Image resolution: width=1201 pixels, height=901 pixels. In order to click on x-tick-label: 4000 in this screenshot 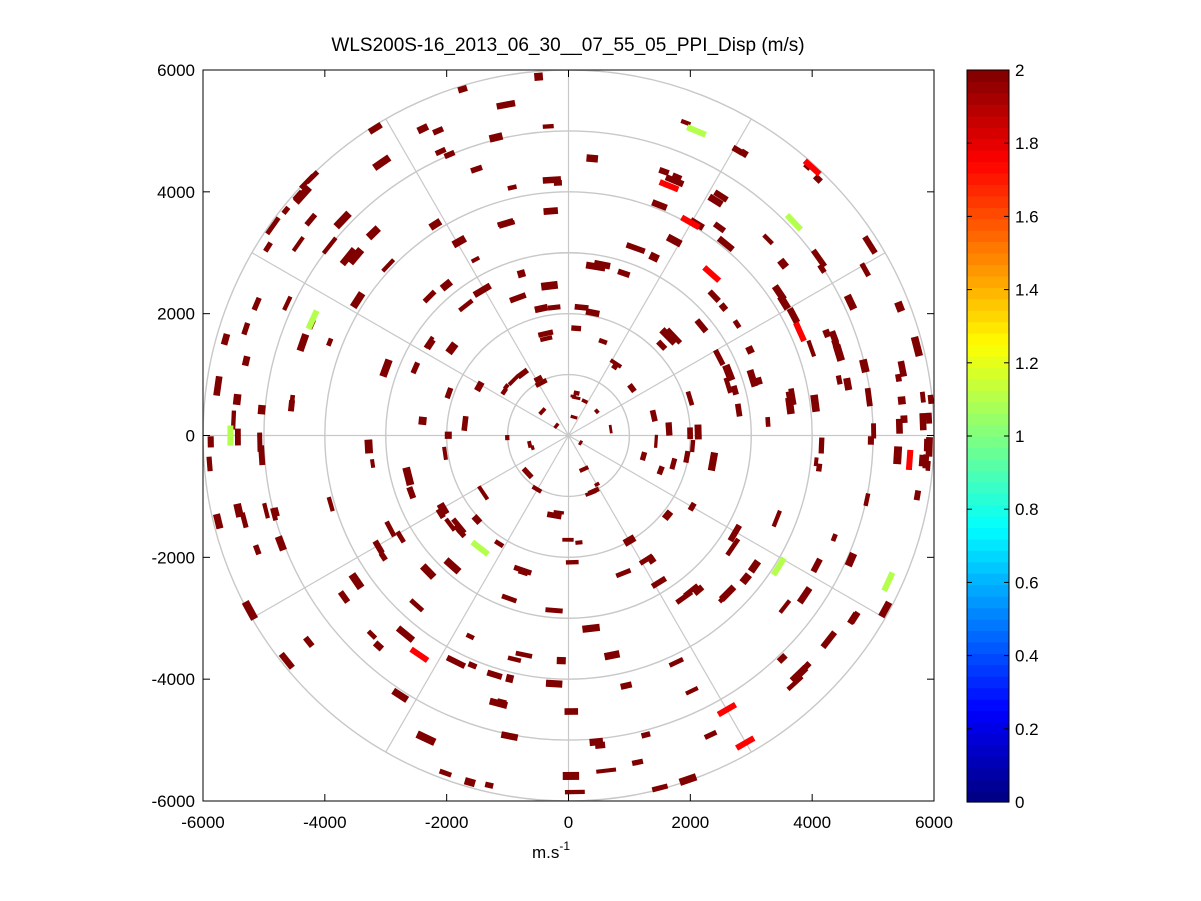, I will do `click(812, 822)`.